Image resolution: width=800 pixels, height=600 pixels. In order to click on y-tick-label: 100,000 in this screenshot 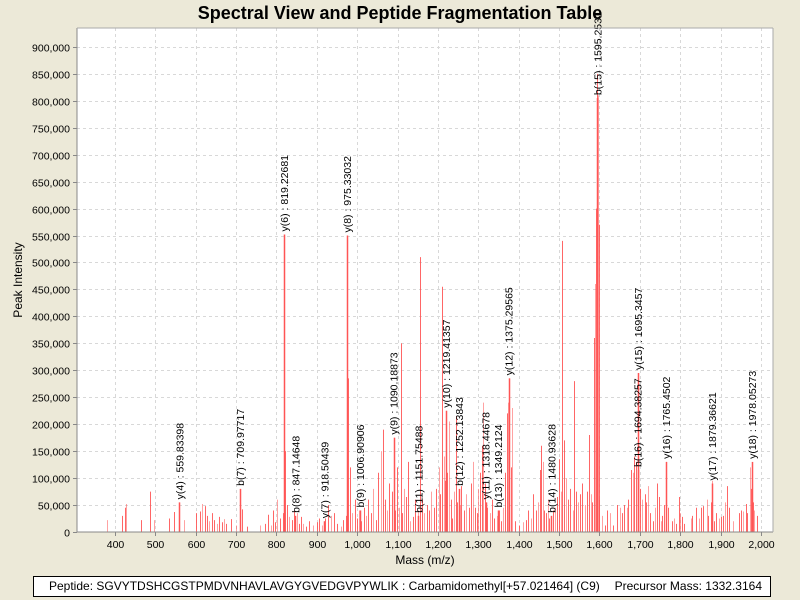, I will do `click(51, 480)`.